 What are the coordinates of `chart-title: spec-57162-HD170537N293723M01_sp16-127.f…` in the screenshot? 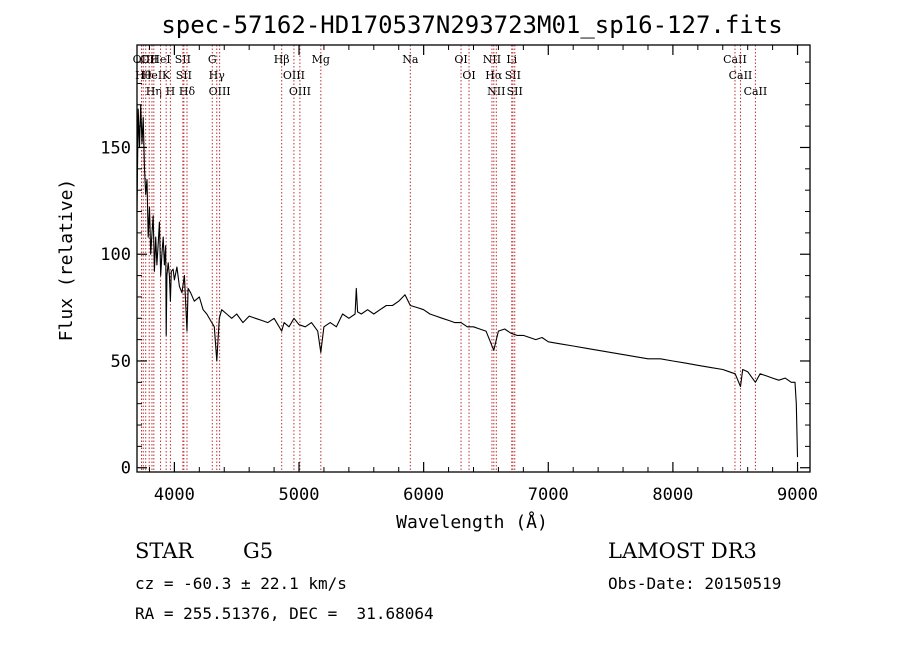 It's located at (471, 25).